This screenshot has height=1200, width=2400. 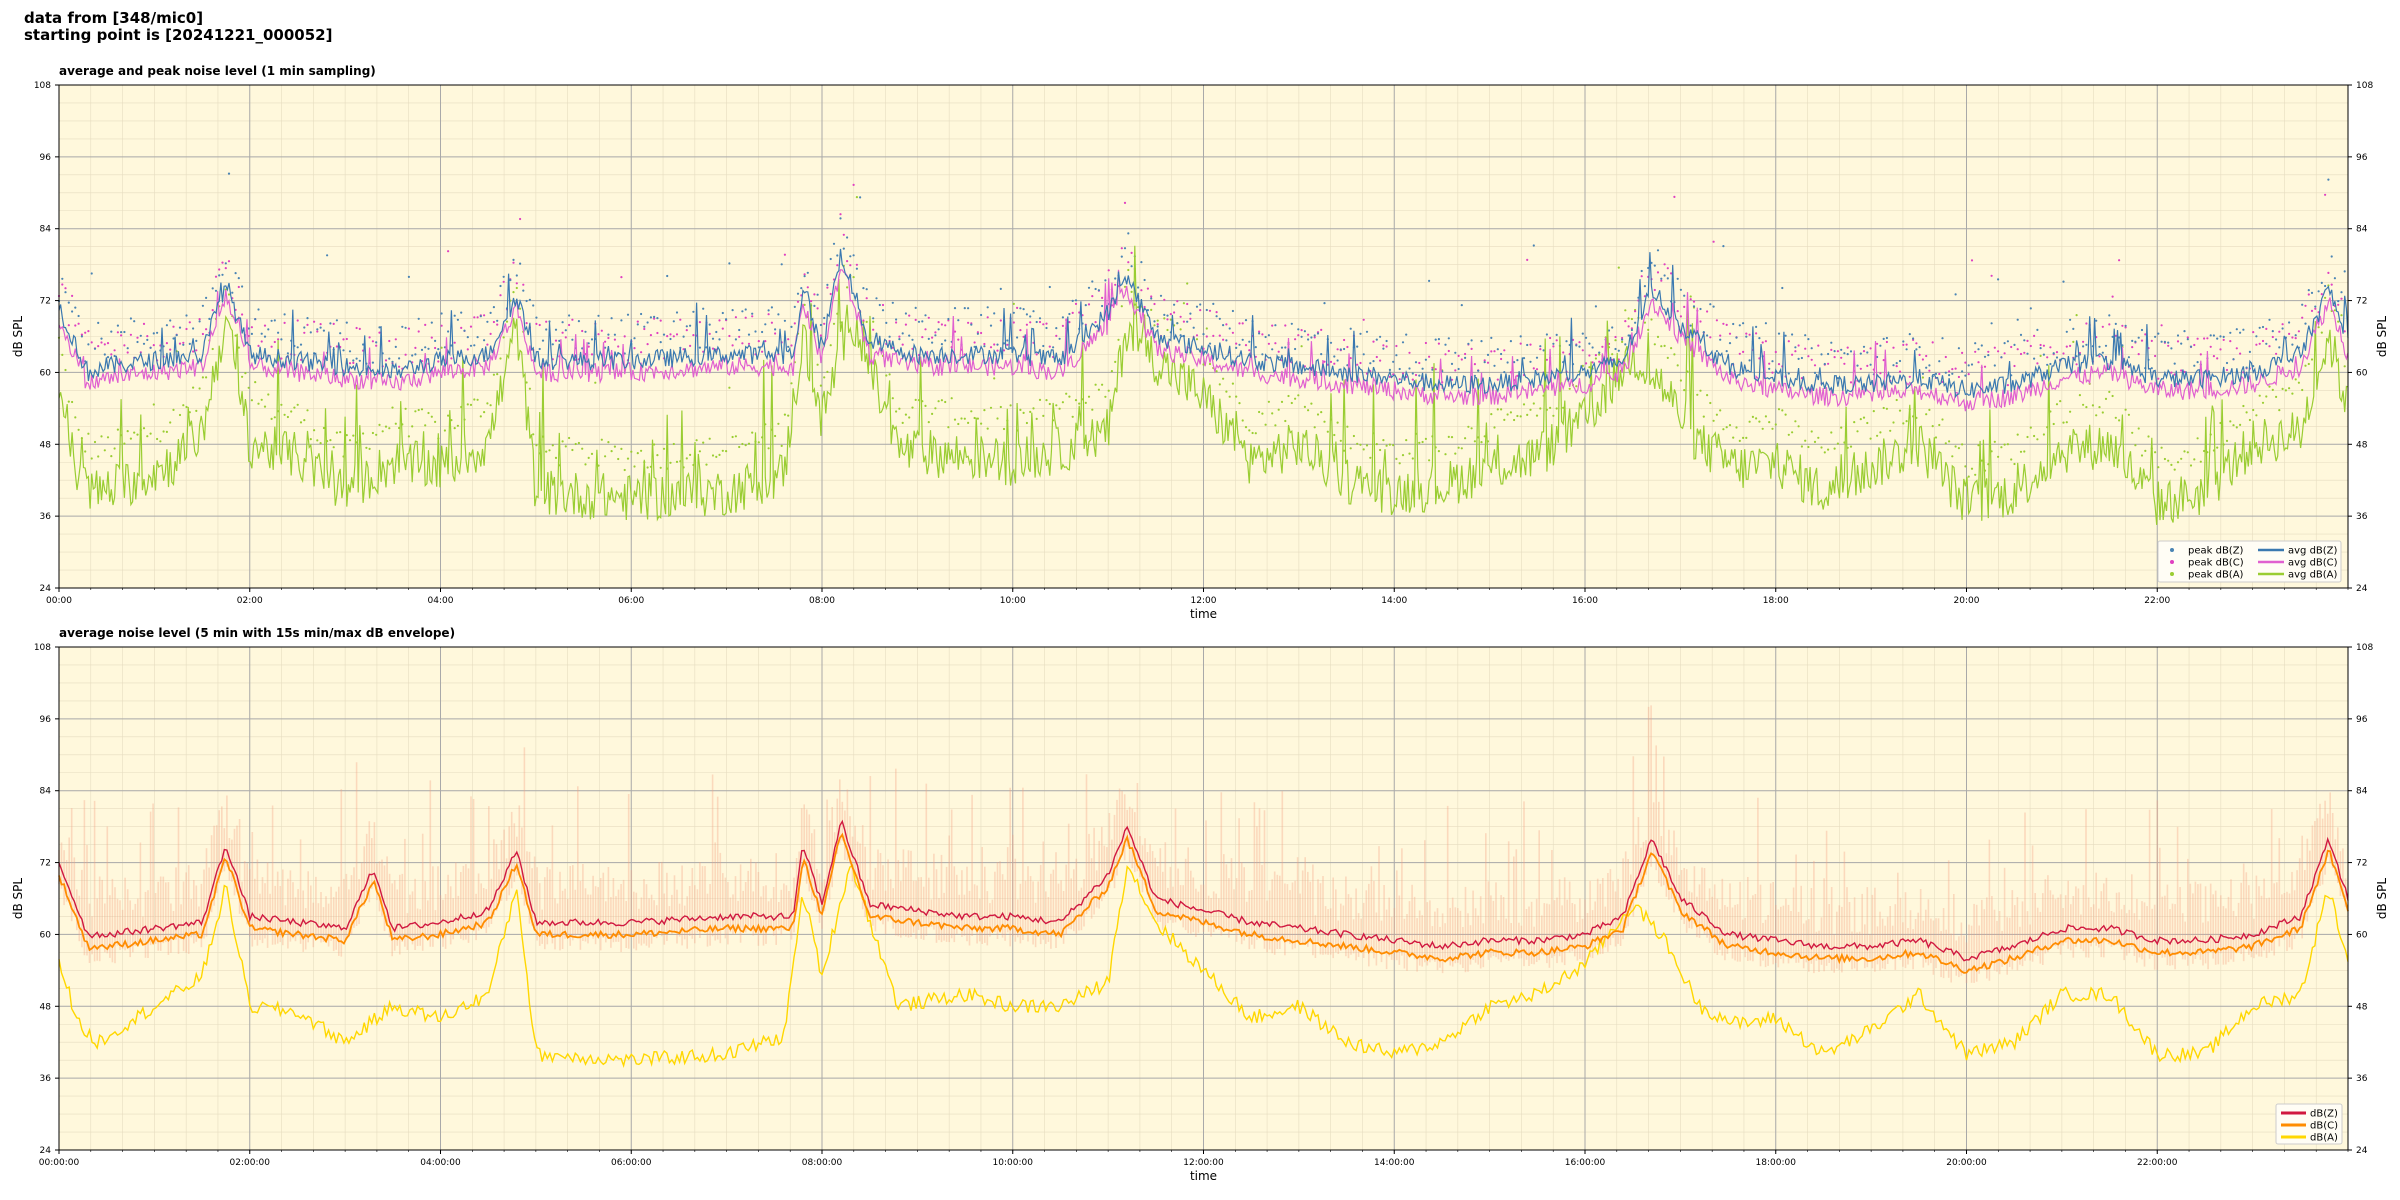 I want to click on y-tick-label-right: 60, so click(x=2362, y=935).